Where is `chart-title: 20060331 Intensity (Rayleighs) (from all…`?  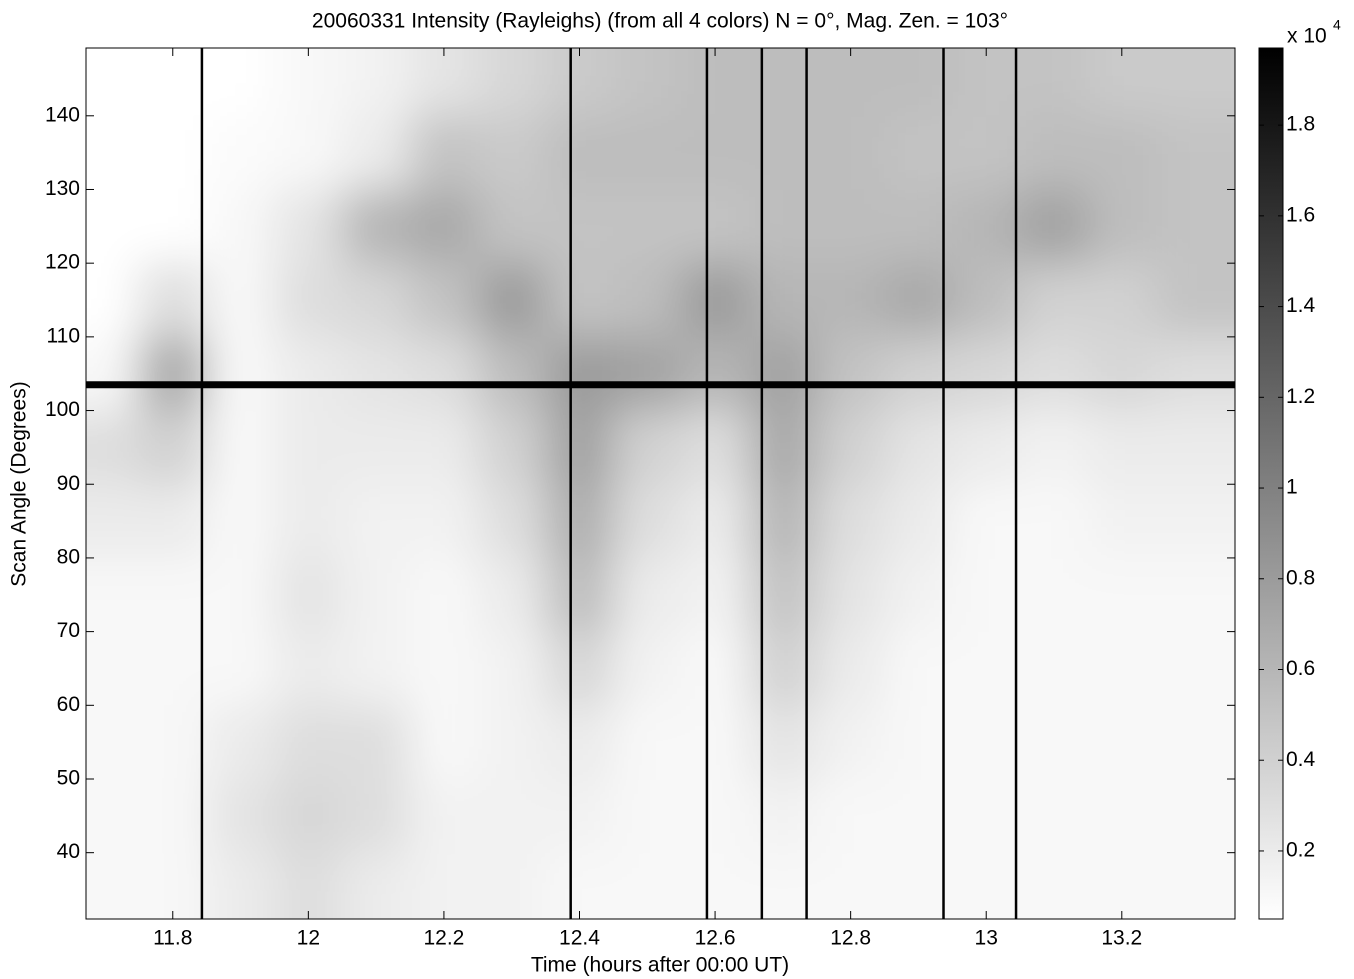 chart-title: 20060331 Intensity (Rayleighs) (from all… is located at coordinates (660, 21).